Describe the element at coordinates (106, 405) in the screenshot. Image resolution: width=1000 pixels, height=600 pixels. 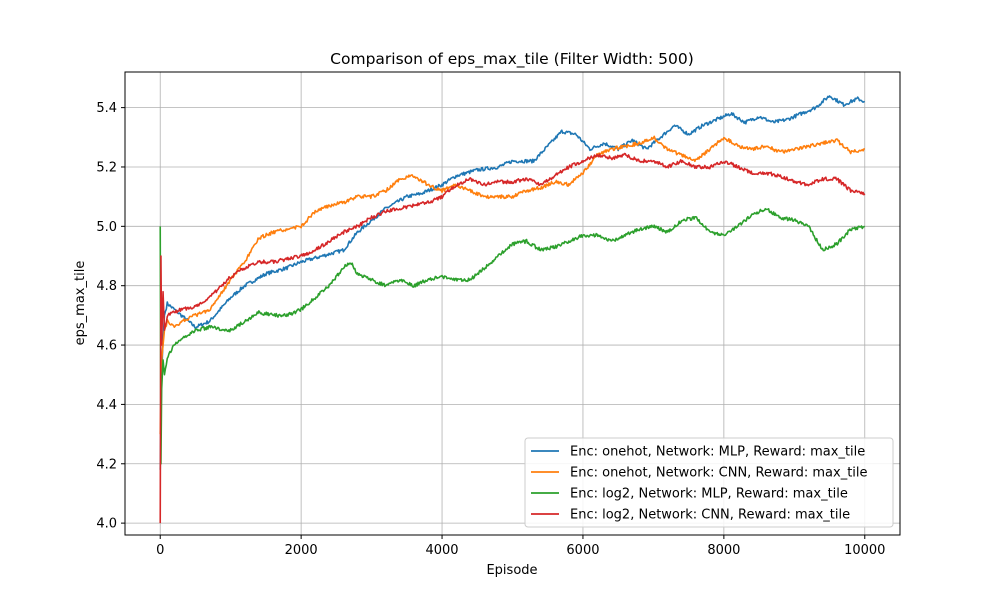
I see `y-tick-label: 4.4` at that location.